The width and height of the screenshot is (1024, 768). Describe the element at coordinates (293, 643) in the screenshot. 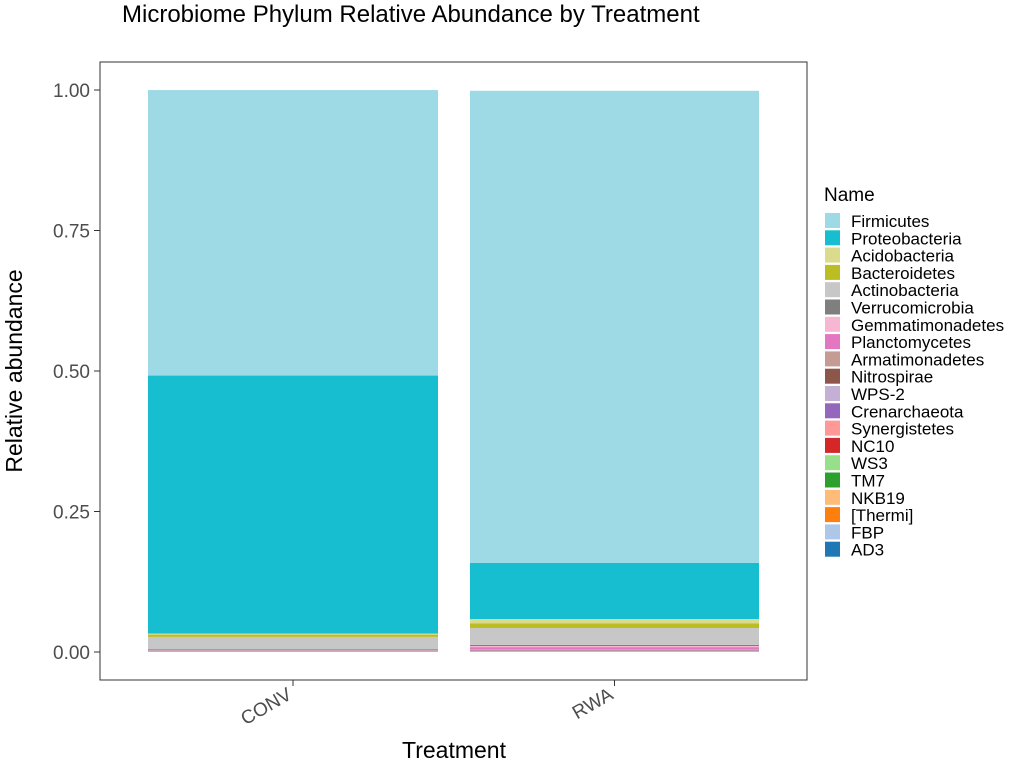

I see `bar-conv-actinobacteria` at that location.